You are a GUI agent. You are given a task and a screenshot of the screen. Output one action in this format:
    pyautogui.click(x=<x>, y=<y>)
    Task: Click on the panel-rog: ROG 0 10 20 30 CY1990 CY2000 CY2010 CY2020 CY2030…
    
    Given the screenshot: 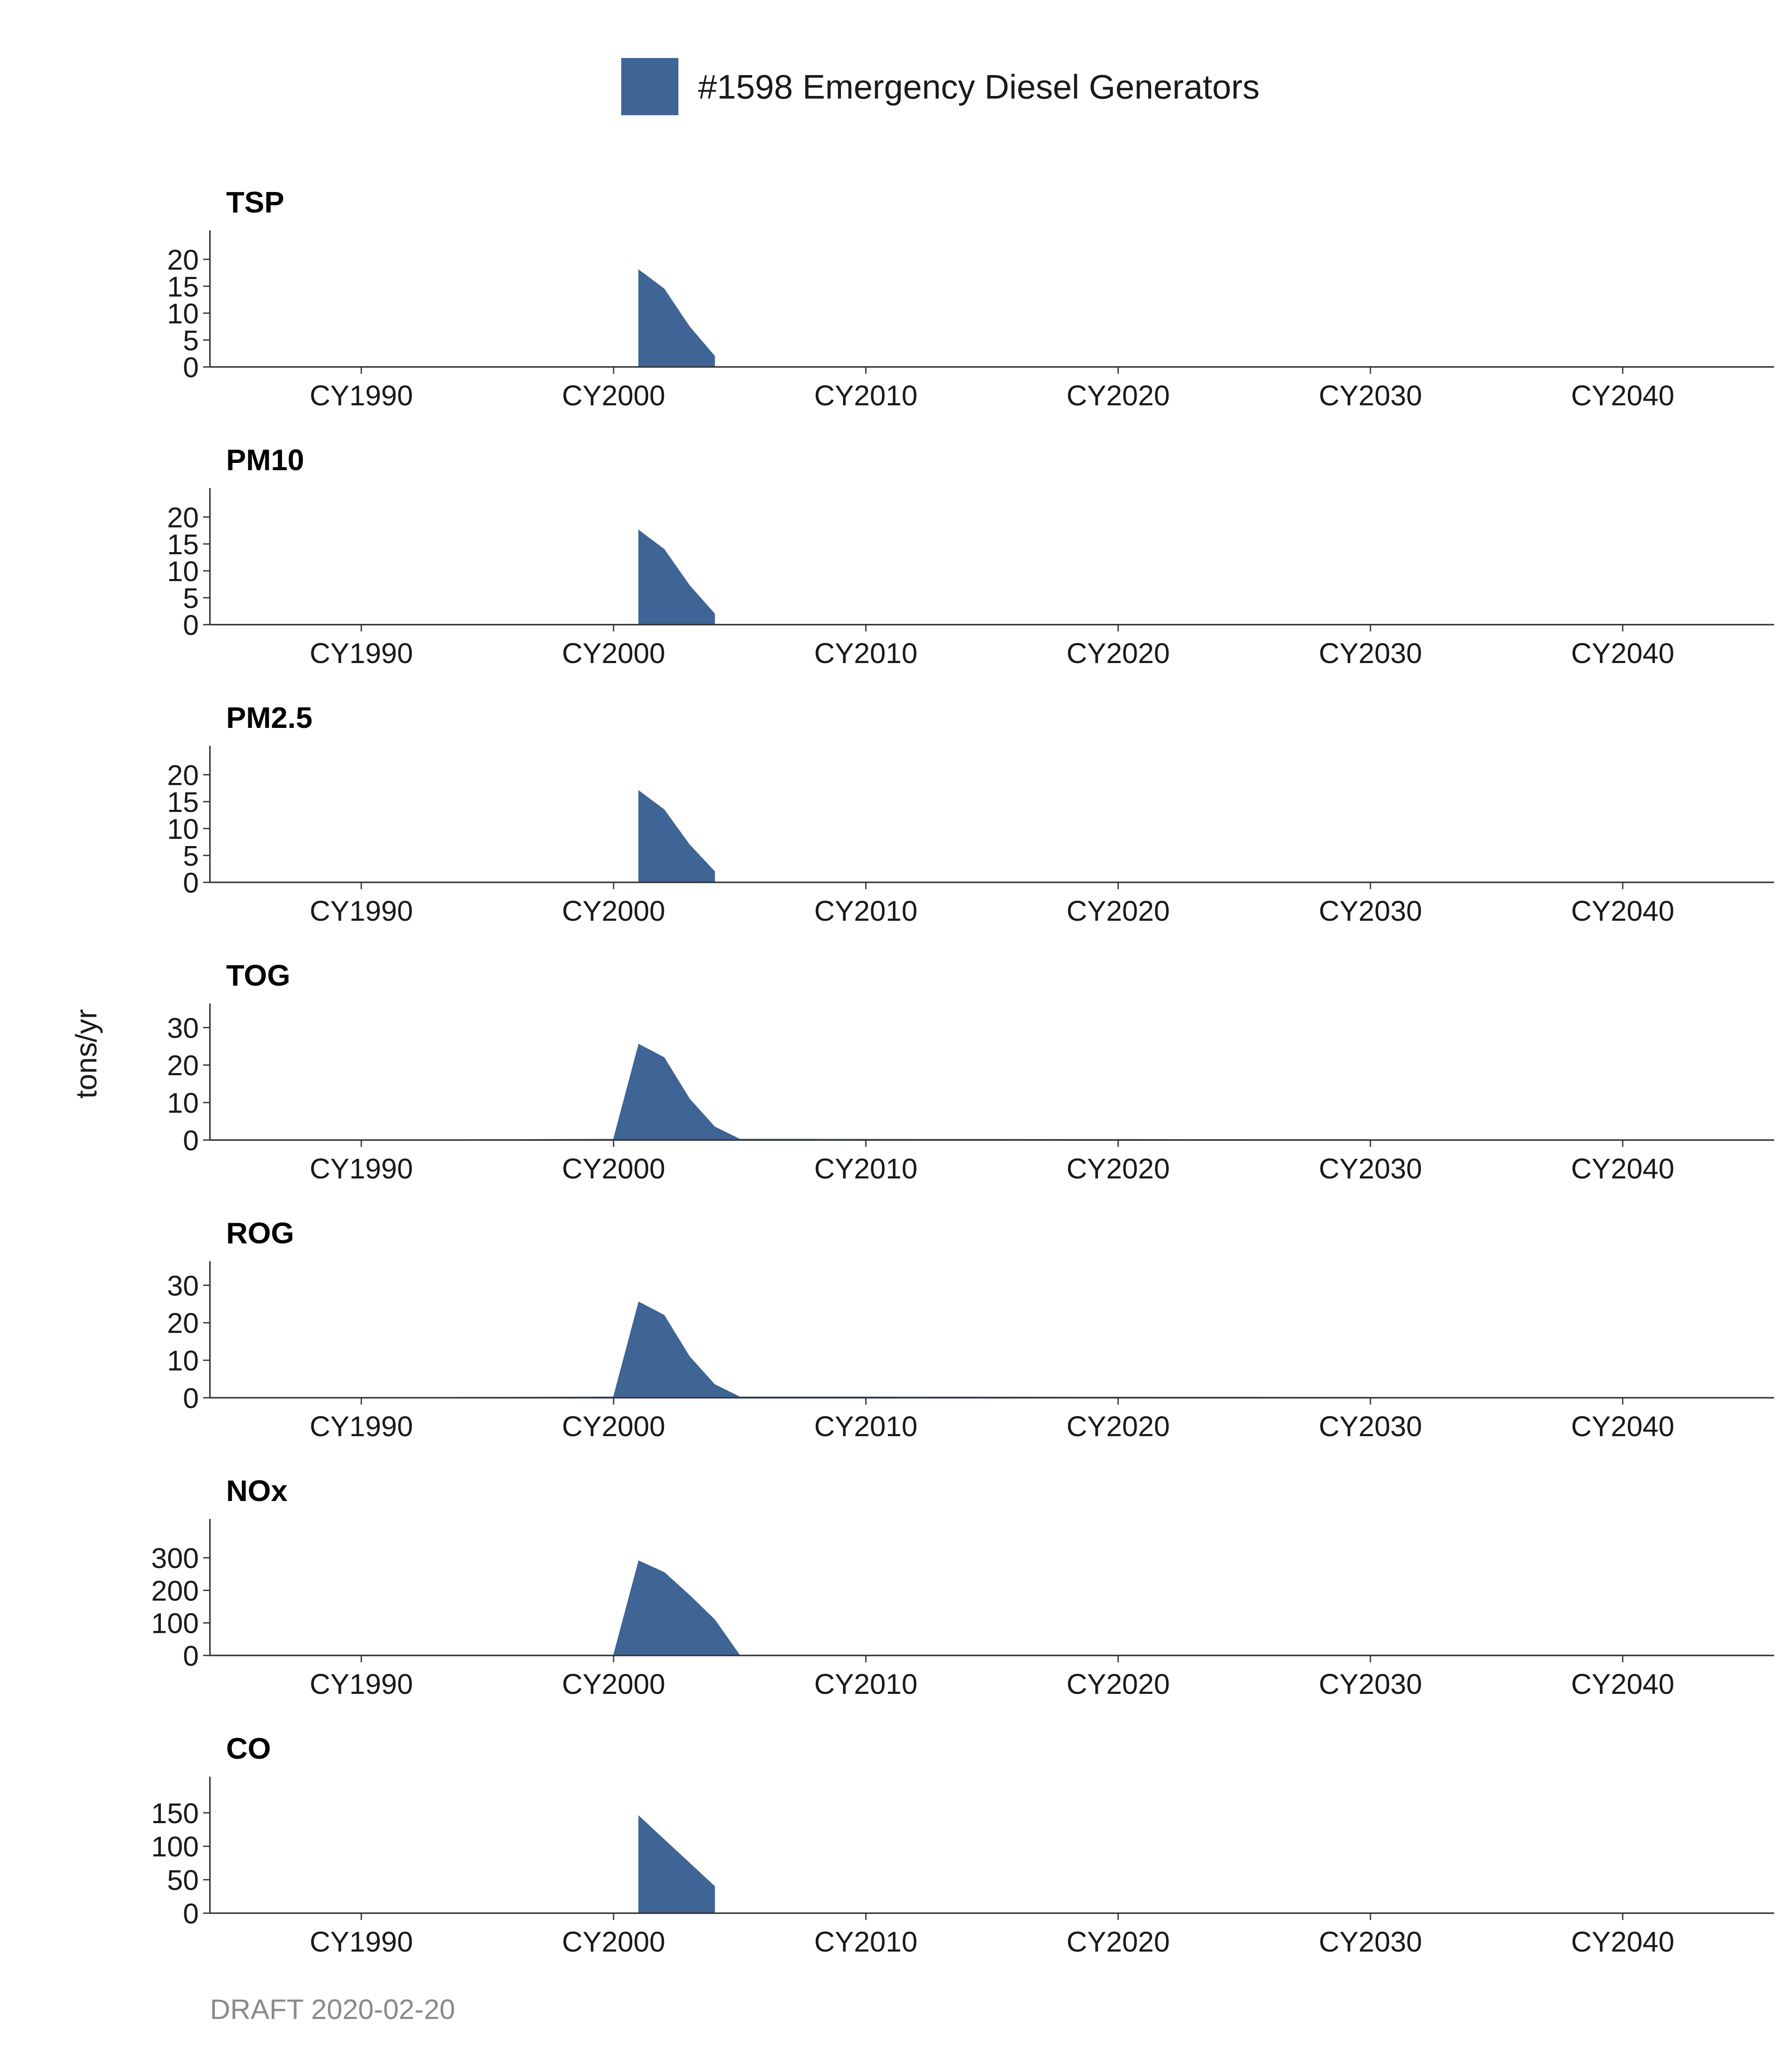 What is the action you would take?
    pyautogui.click(x=971, y=1329)
    